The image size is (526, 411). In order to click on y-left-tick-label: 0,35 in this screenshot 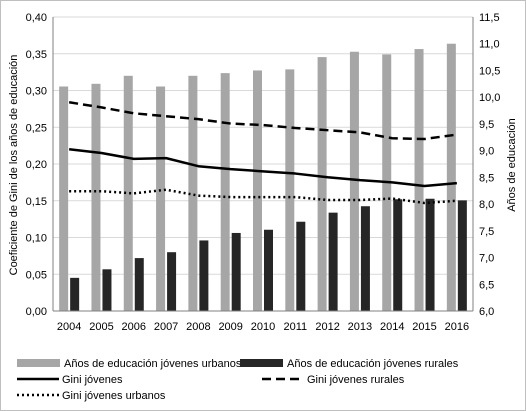, I will do `click(36, 55)`.